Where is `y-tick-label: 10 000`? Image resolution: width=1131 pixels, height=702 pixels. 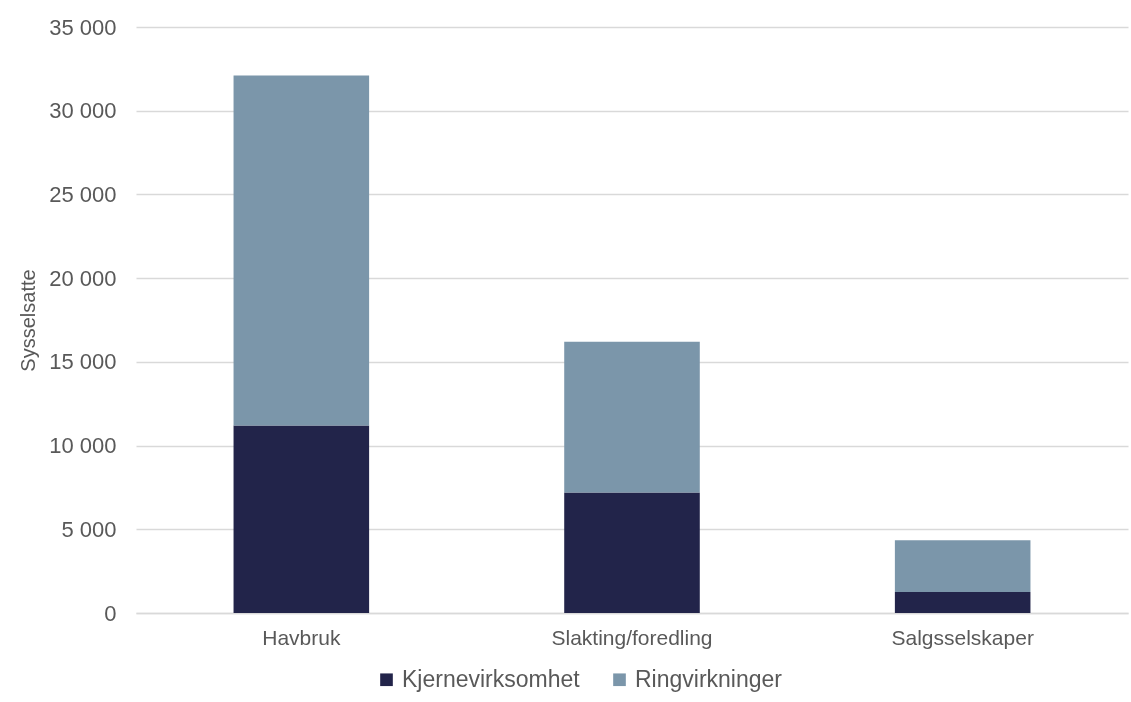
y-tick-label: 10 000 is located at coordinates (83, 446).